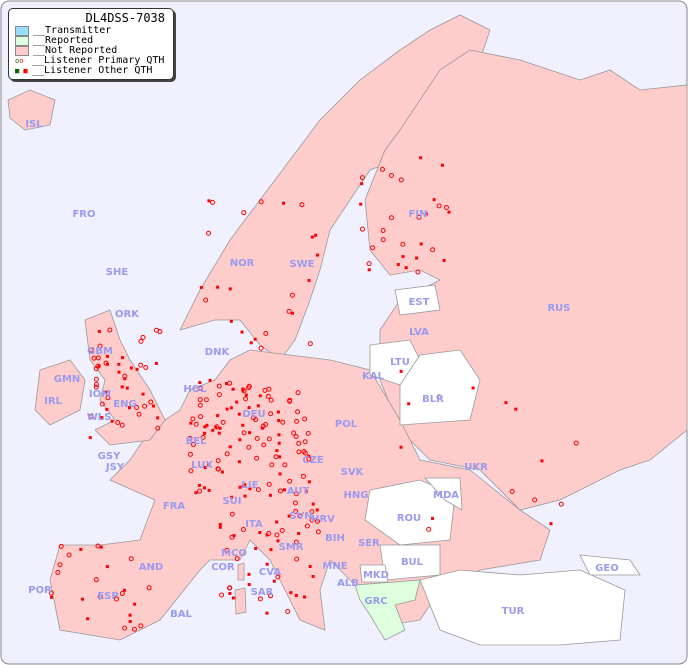 The width and height of the screenshot is (688, 665). Describe the element at coordinates (60, 392) in the screenshot. I see `land-ireland` at that location.